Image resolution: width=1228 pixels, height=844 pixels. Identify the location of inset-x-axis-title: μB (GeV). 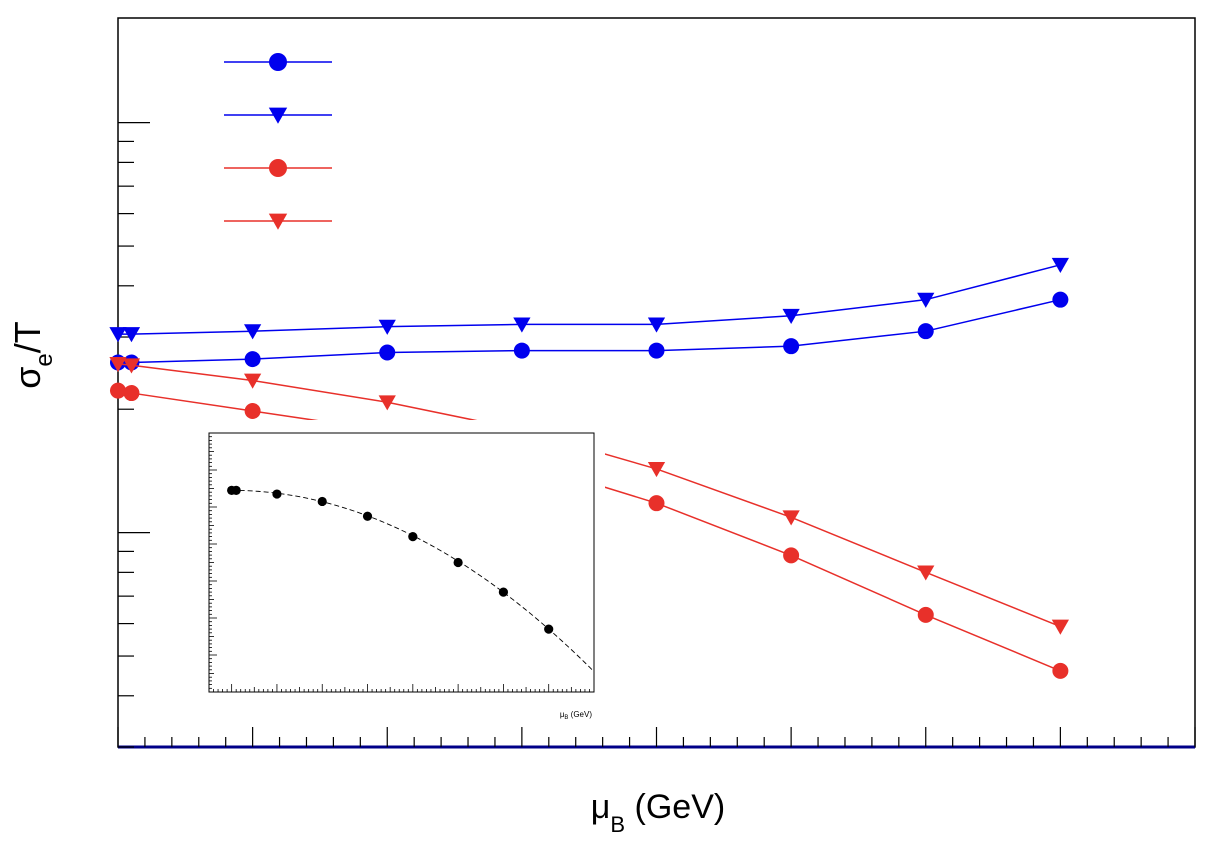
(576, 715).